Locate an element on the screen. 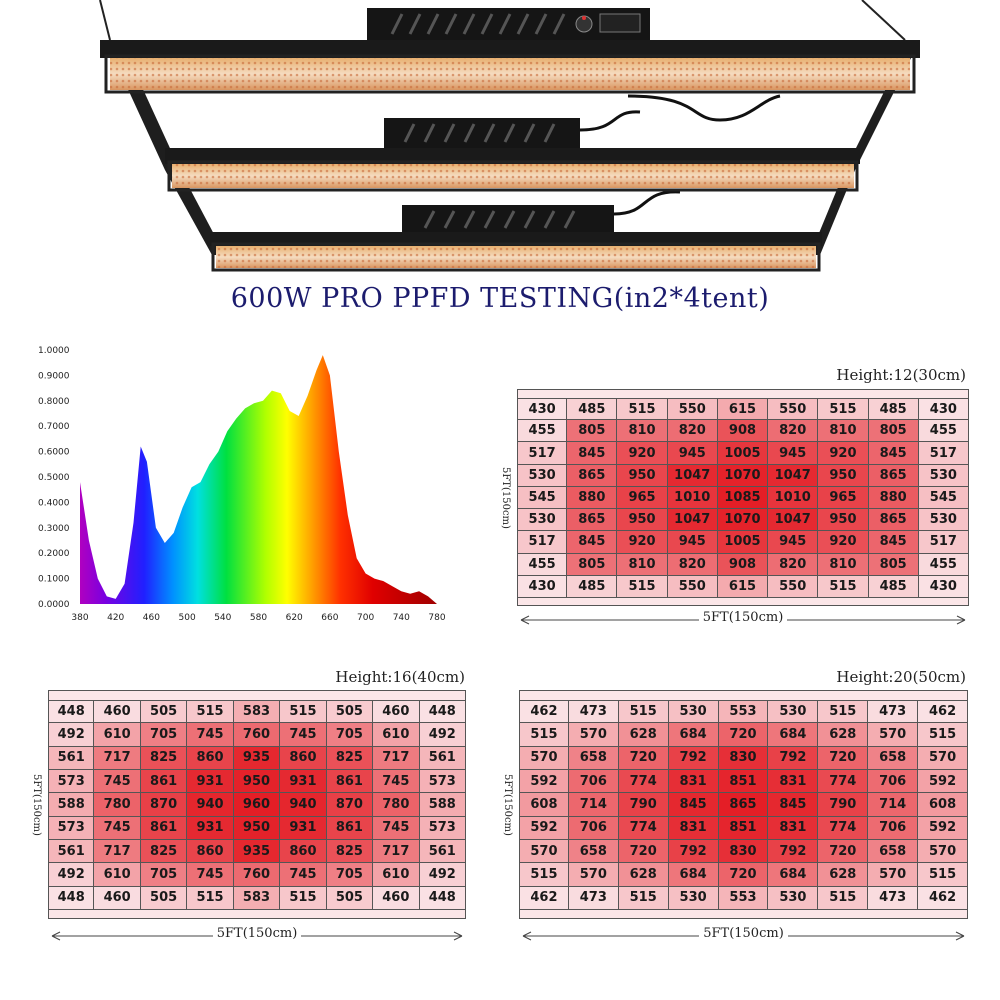 The width and height of the screenshot is (1000, 1000). ppfd-cell: 861 is located at coordinates (350, 782).